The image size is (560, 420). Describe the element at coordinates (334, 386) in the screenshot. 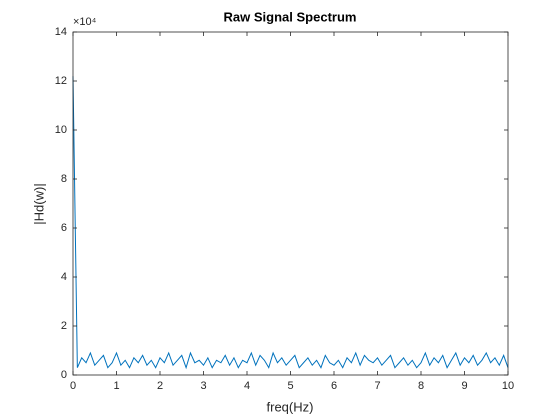

I see `x-tick-label: 6` at that location.